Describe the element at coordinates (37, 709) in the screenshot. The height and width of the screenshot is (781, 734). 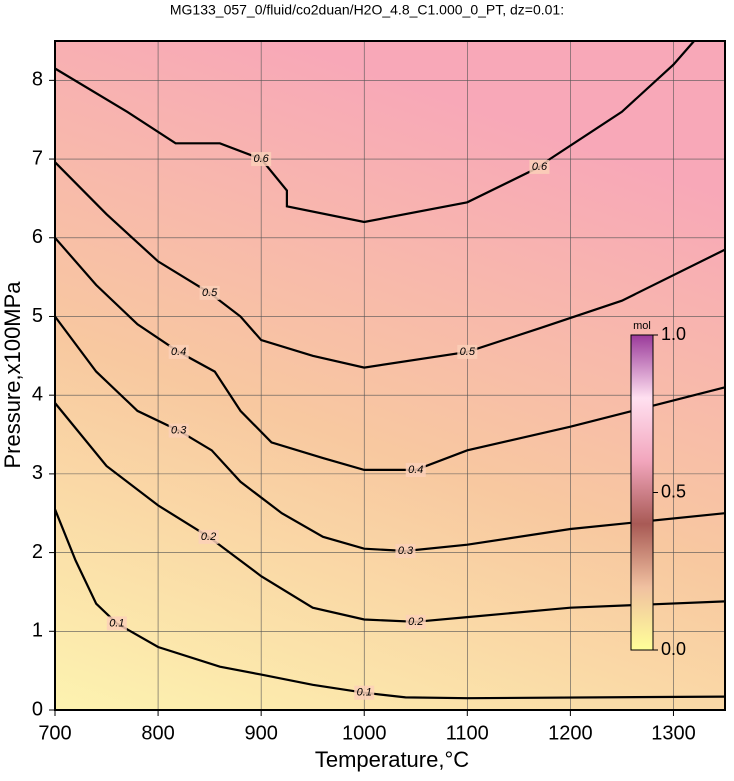
I see `y-tick-label: 0` at that location.